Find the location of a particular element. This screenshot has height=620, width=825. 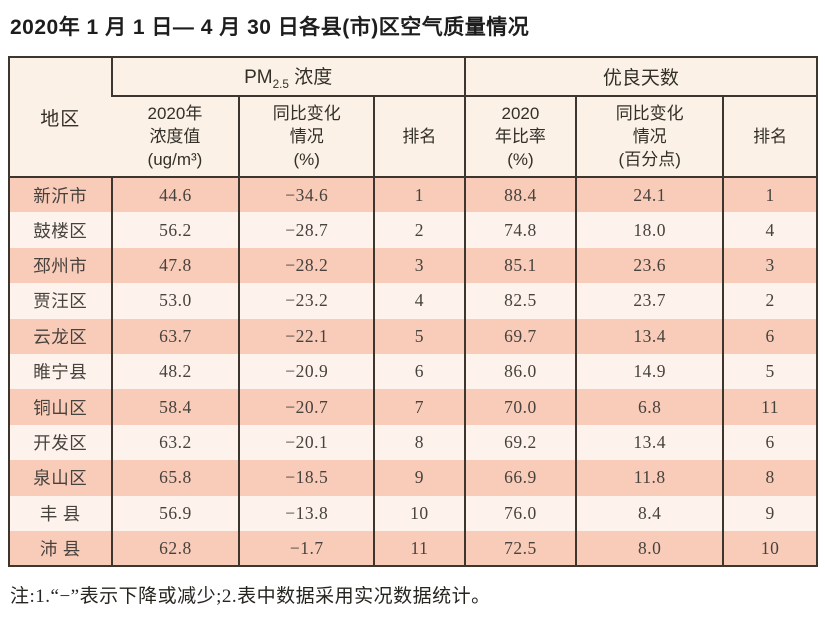

page-title: 2020年 1 月 1 日— 4 月 30 日各县(市)区空气质量情况 is located at coordinates (270, 27).